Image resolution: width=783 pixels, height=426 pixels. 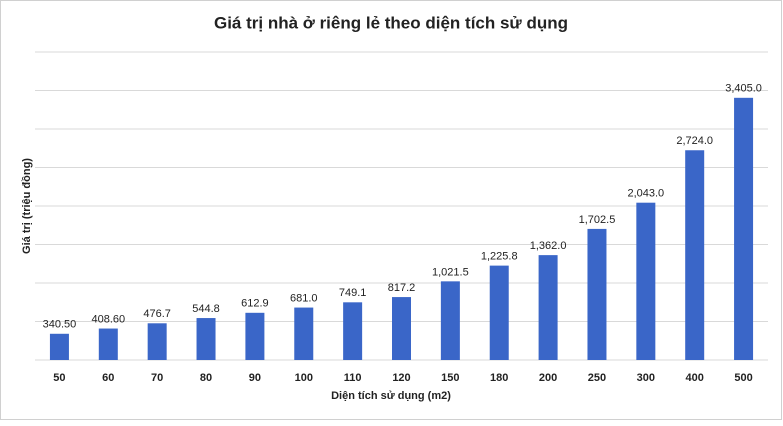 I want to click on value-label: 749.1, so click(x=353, y=293).